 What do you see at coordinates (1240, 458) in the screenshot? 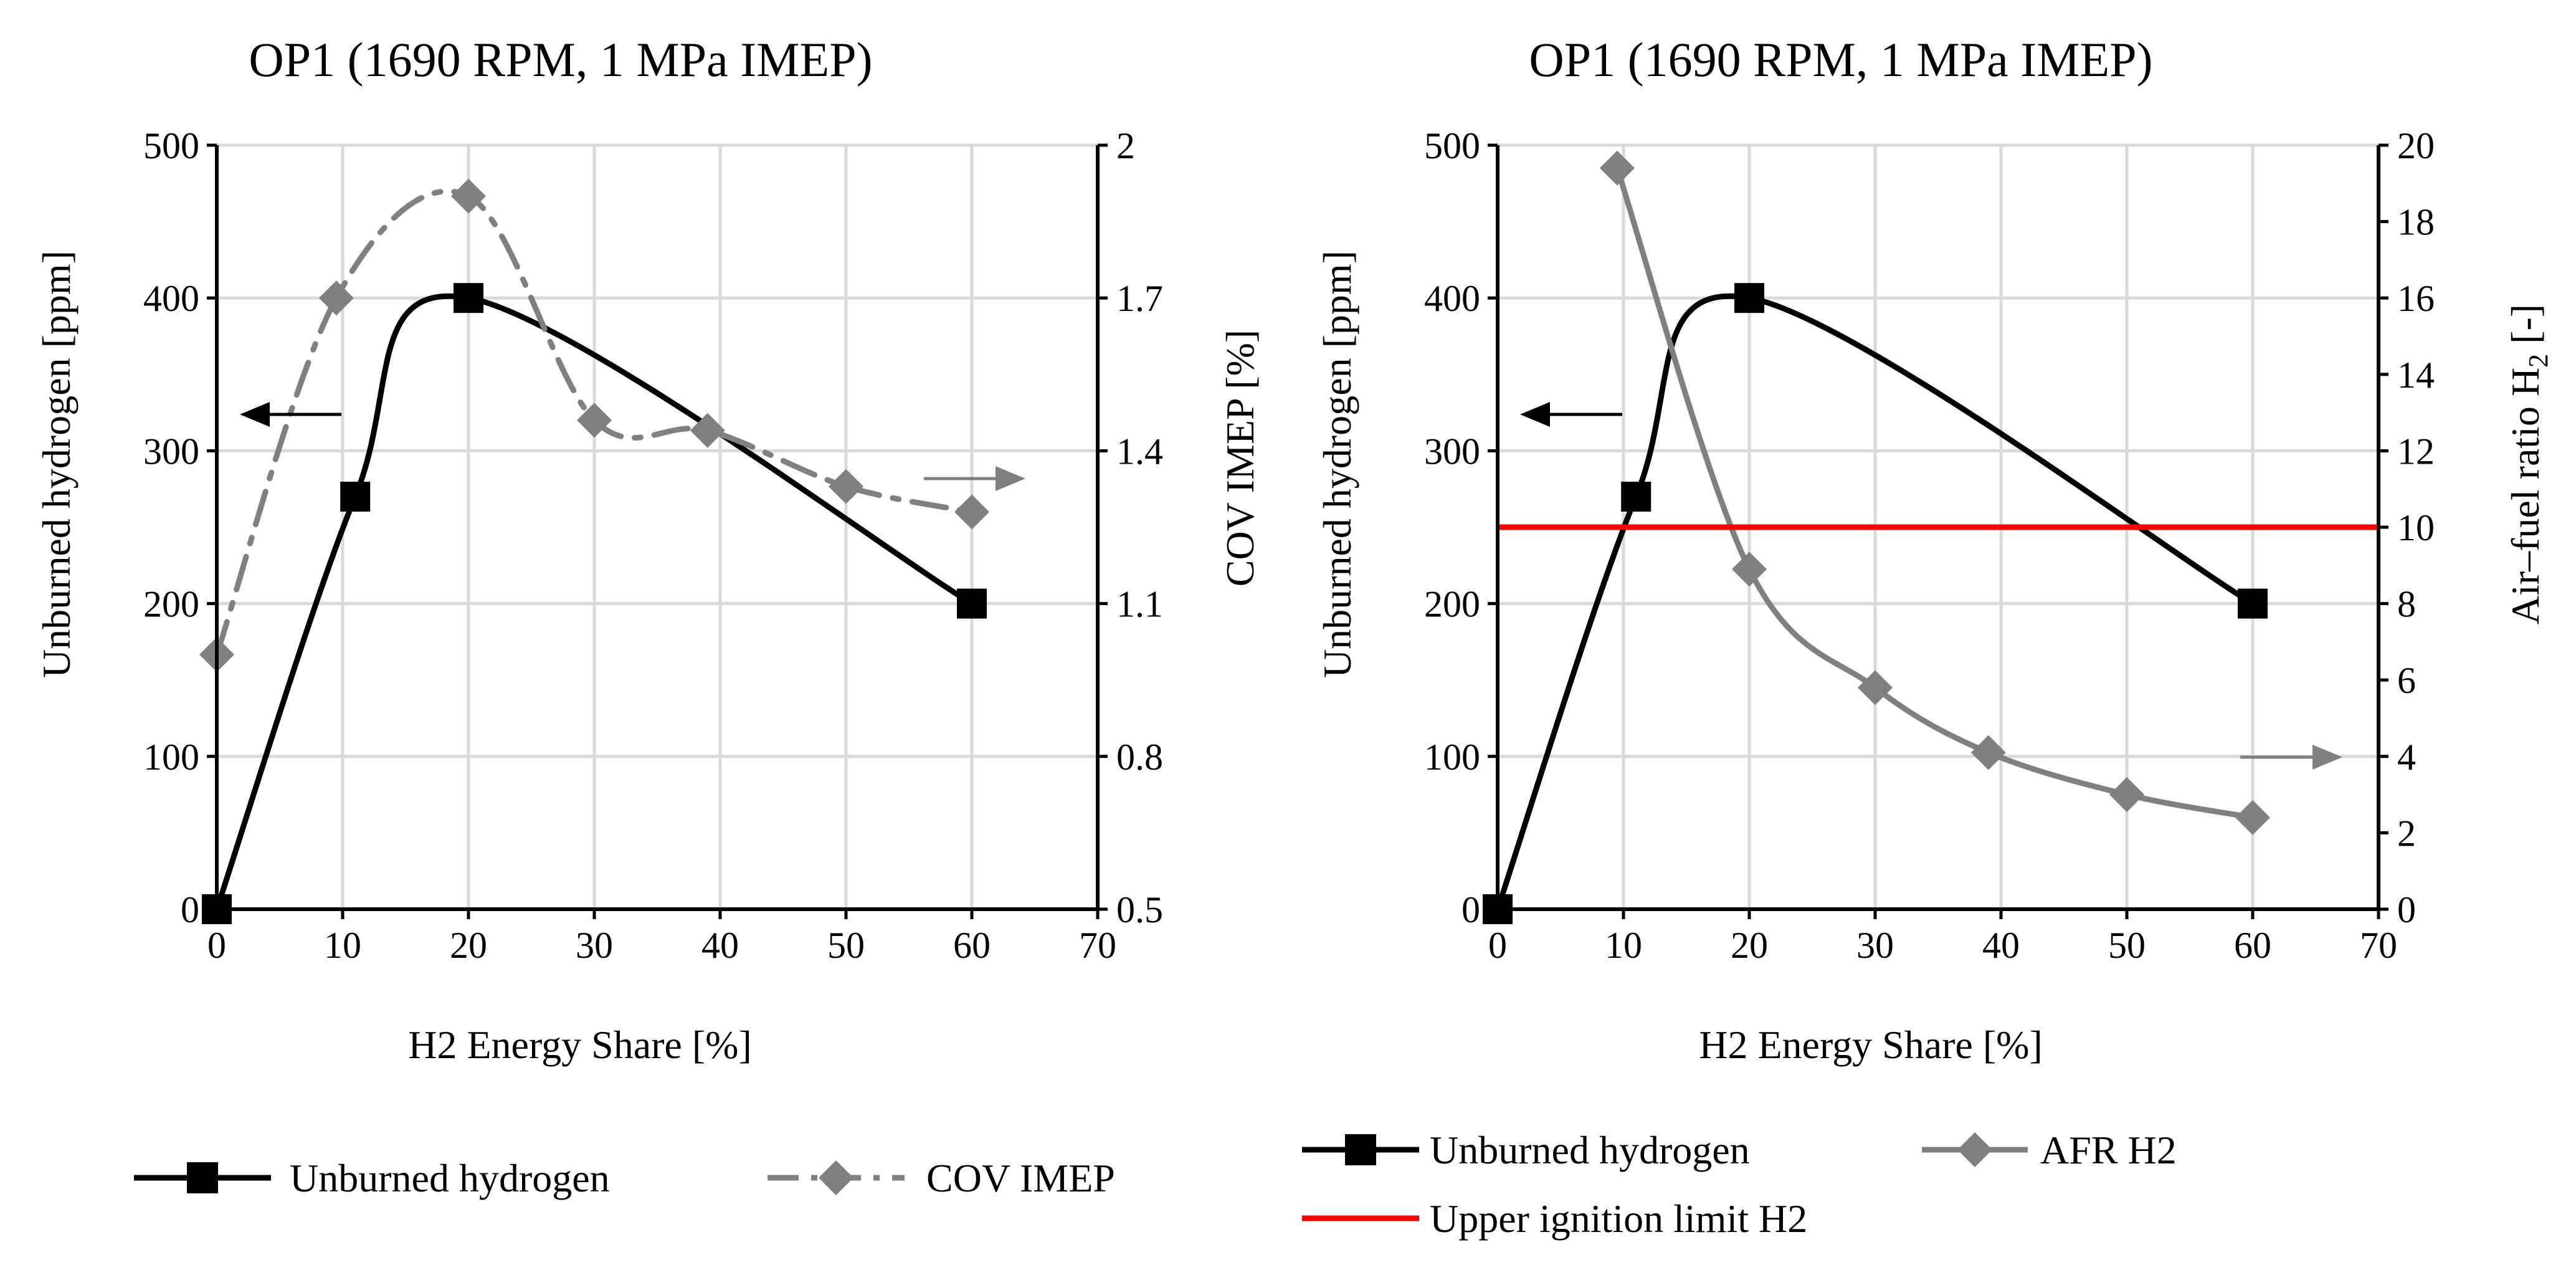
I see `chart-left-y2label: COV IMEP [%]` at bounding box center [1240, 458].